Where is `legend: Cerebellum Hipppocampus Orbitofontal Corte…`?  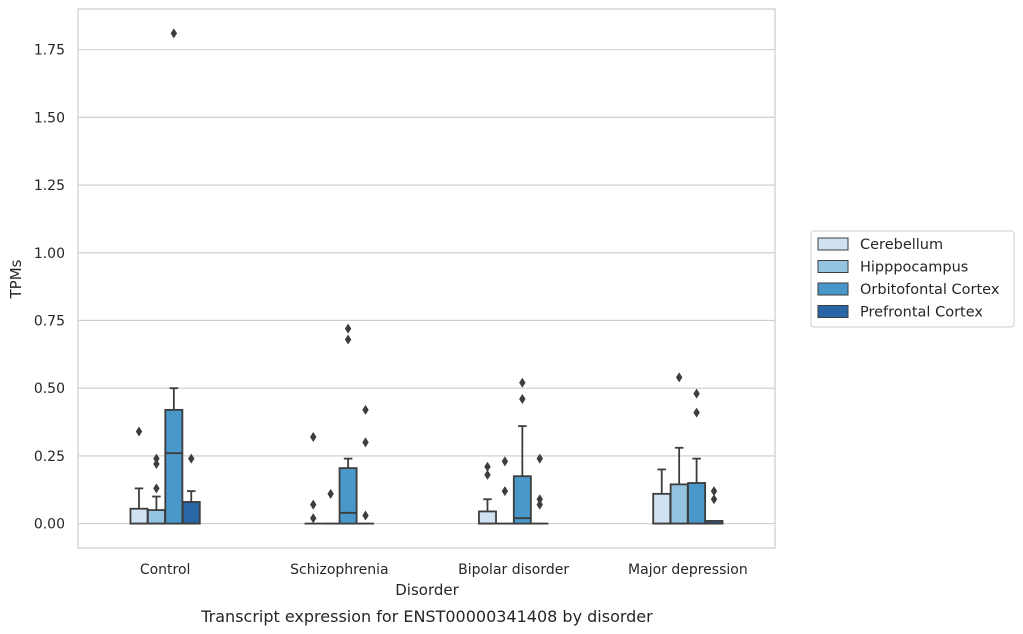
legend: Cerebellum Hipppocampus Orbitofontal Corte… is located at coordinates (912, 279).